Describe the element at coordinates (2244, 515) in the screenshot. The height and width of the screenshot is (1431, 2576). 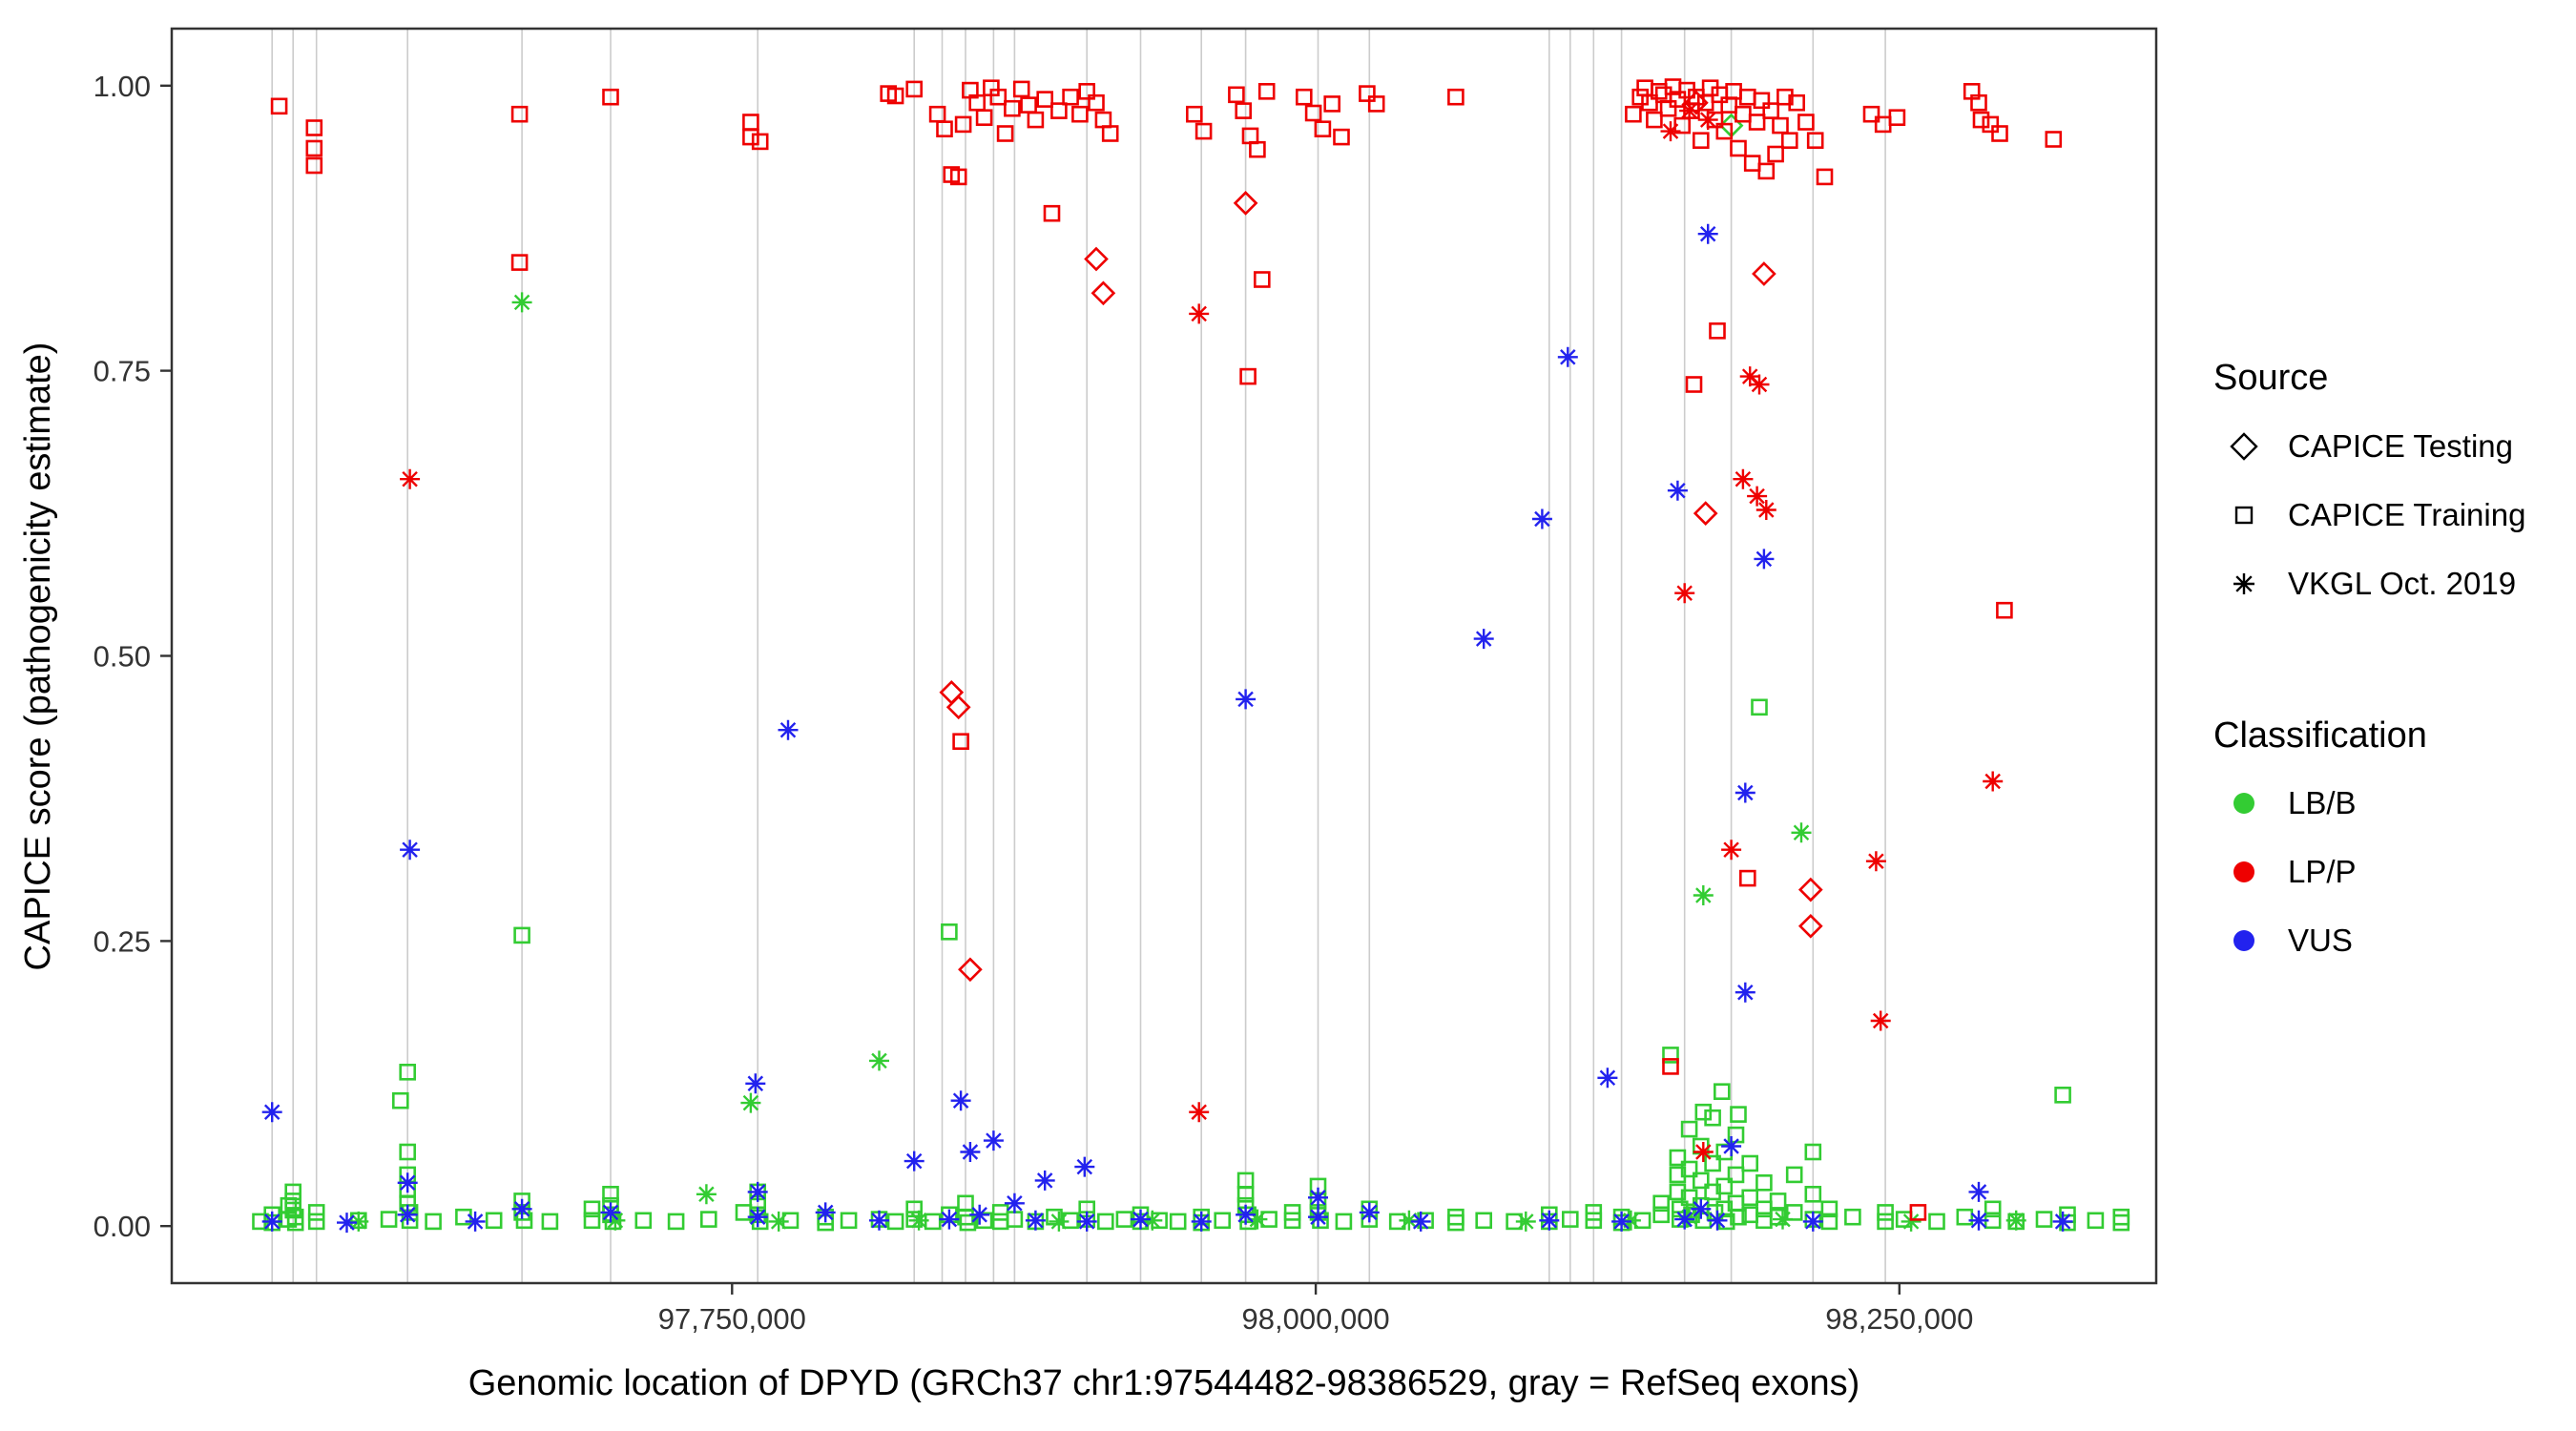
I see `square-icon` at that location.